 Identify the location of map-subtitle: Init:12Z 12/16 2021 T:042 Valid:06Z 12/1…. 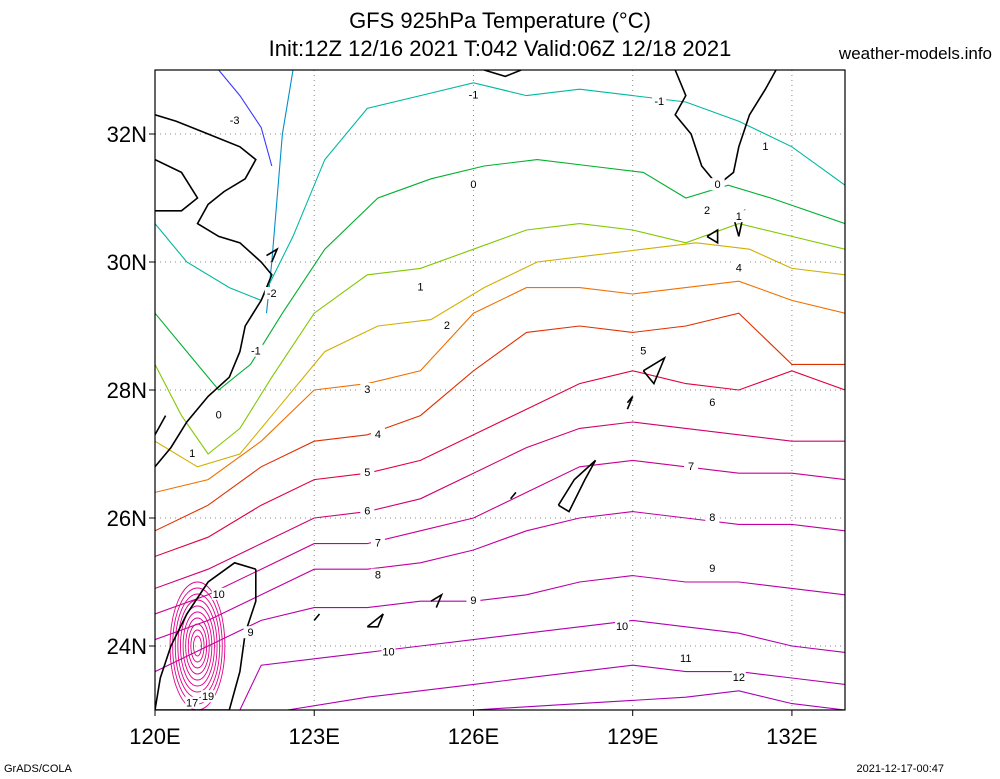
(500, 48).